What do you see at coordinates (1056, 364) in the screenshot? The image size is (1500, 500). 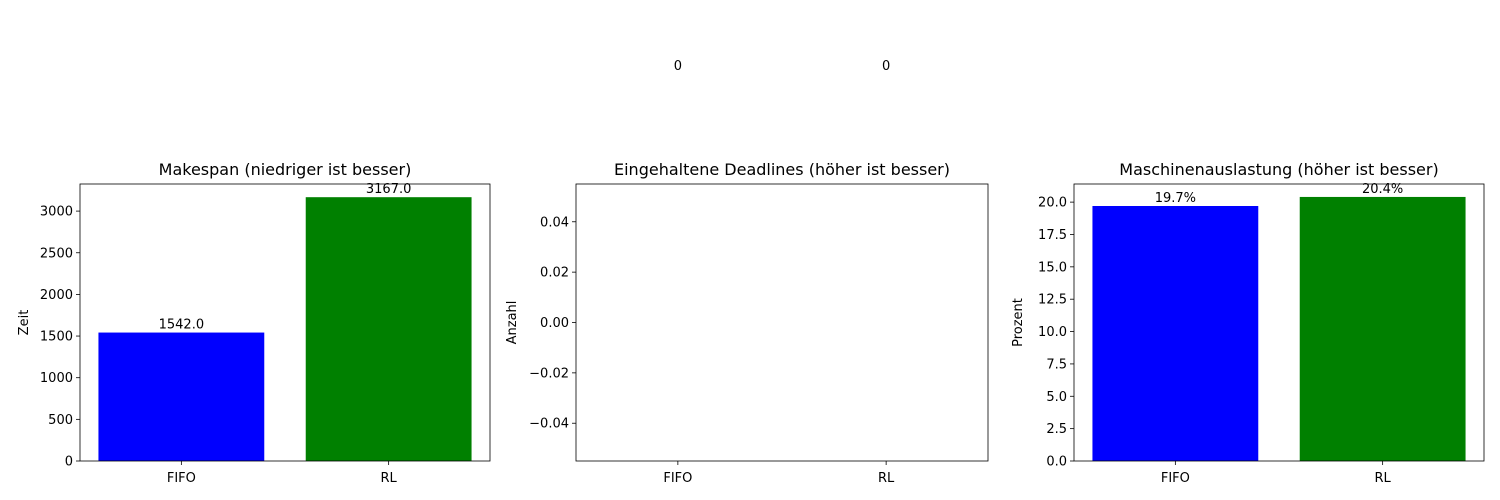 I see `y-tick-label: 7.5` at bounding box center [1056, 364].